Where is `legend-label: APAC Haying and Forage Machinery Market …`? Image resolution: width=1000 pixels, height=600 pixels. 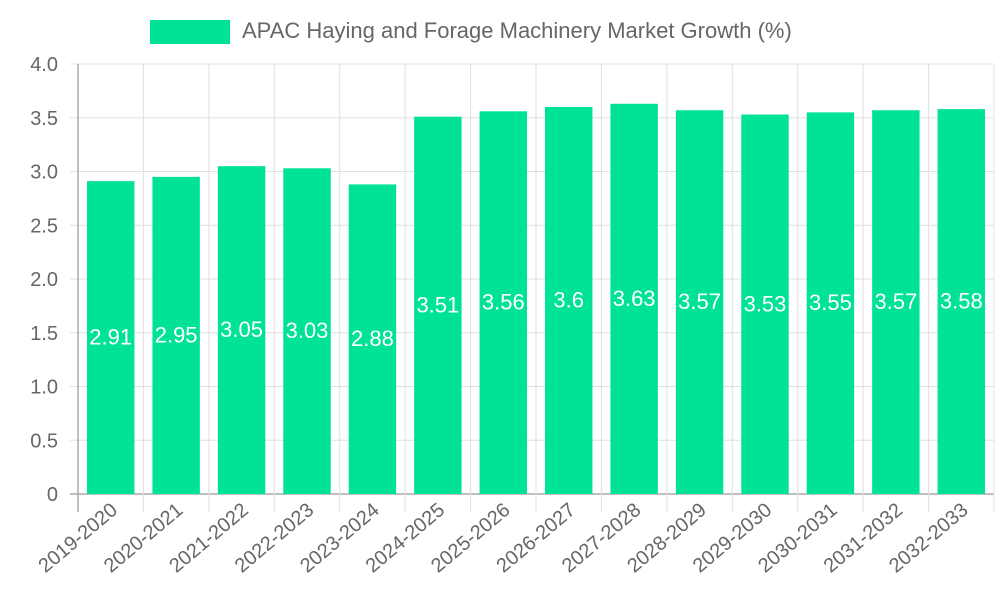
legend-label: APAC Haying and Forage Machinery Market … is located at coordinates (517, 30).